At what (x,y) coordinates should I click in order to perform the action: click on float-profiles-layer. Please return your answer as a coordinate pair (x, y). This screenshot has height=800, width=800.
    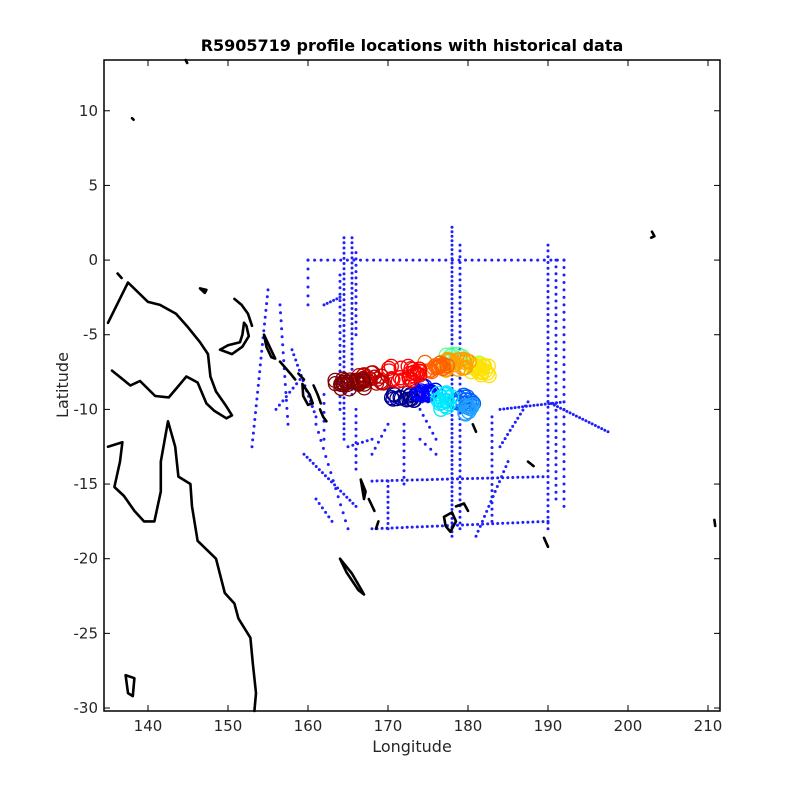
    Looking at the image, I should click on (412, 384).